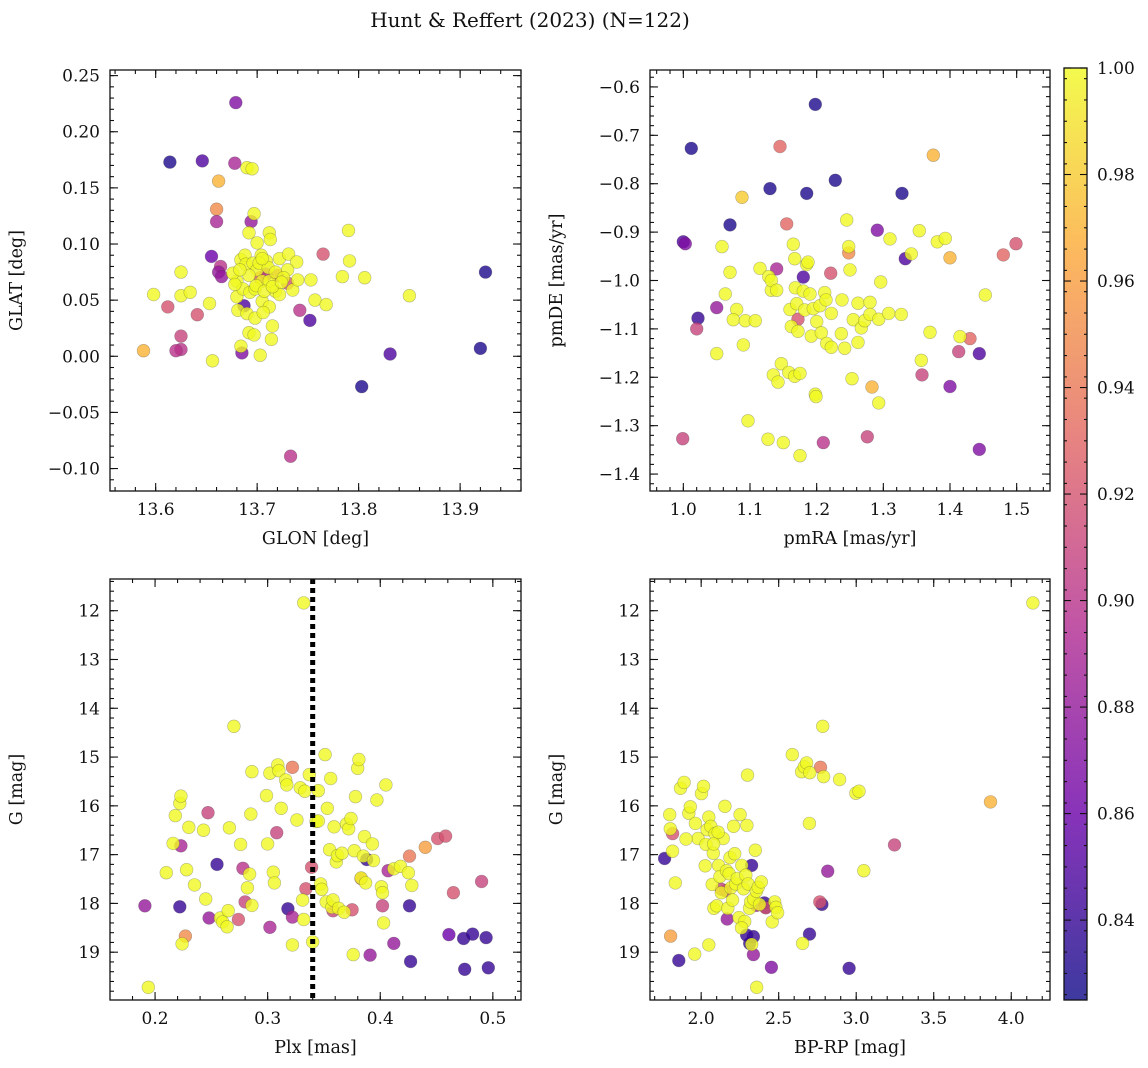 This screenshot has height=1068, width=1148. What do you see at coordinates (1116, 921) in the screenshot?
I see `colorbar-tick-label: 0.84` at bounding box center [1116, 921].